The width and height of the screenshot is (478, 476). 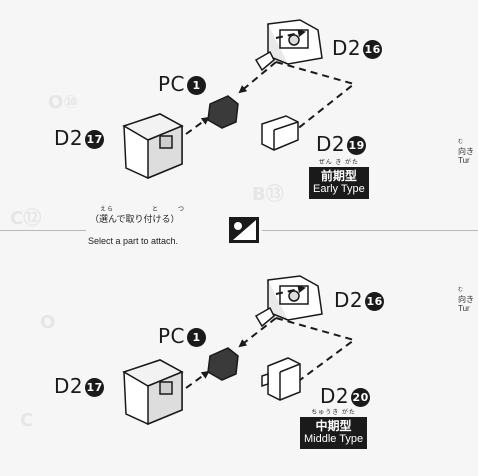 What do you see at coordinates (268, 194) in the screenshot?
I see `watermark-2: B⑬` at bounding box center [268, 194].